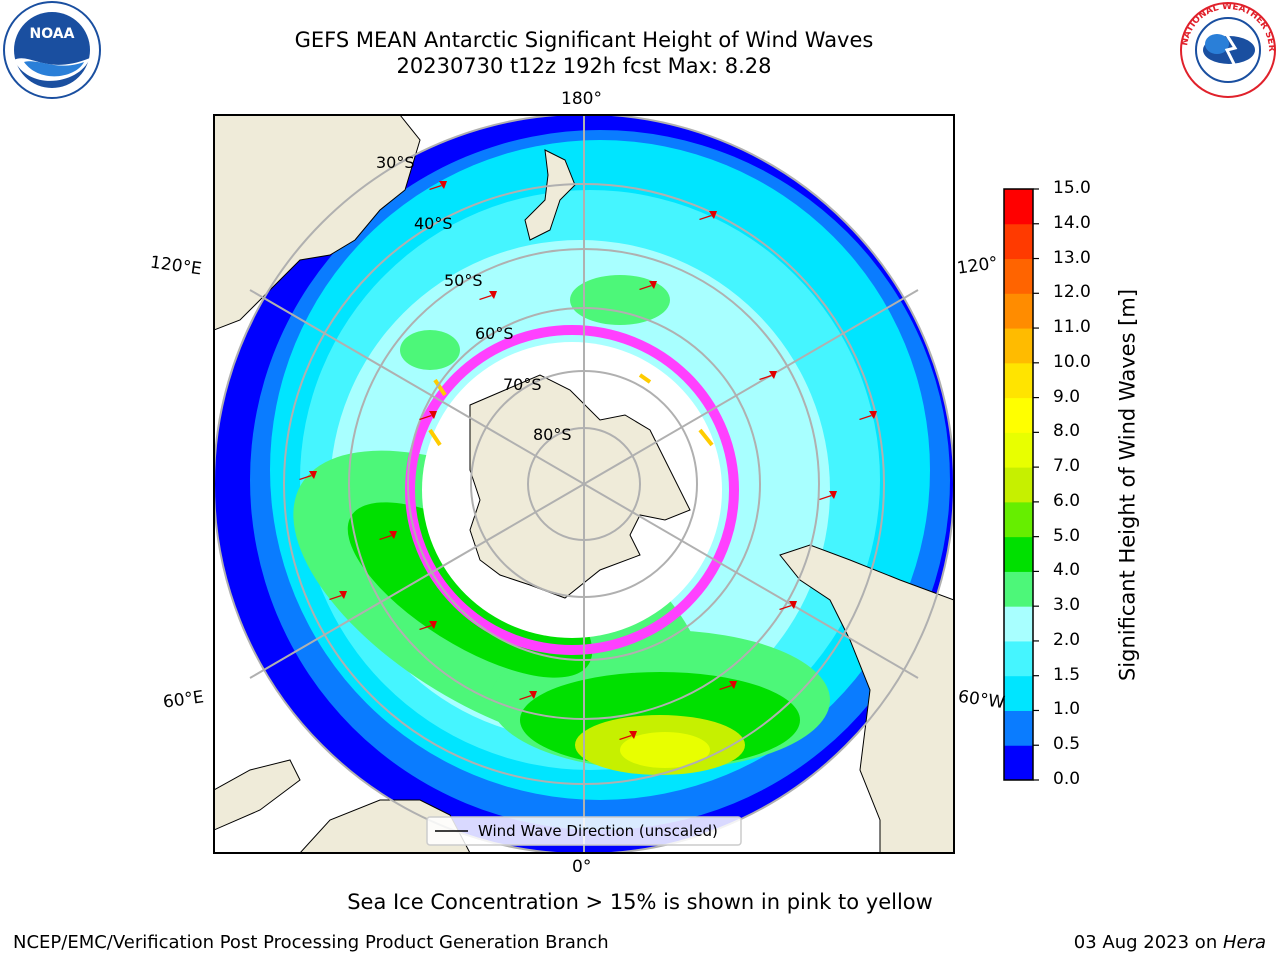  I want to click on colorbar-tick-label: 3.0, so click(1067, 605).